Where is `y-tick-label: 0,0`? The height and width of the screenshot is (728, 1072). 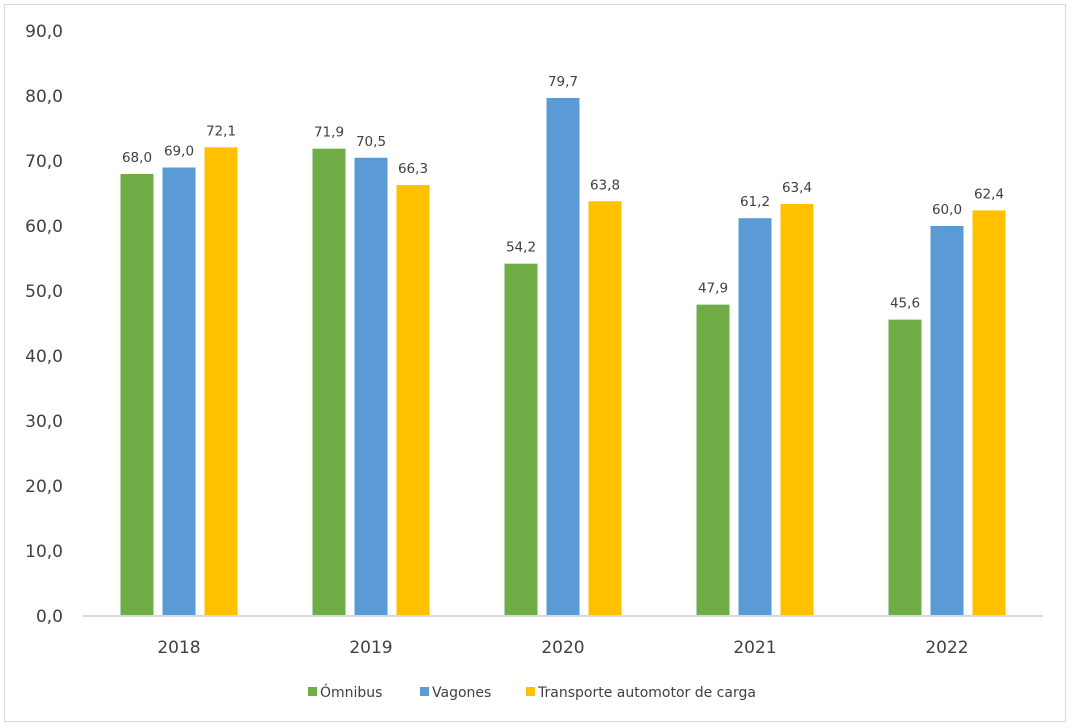
y-tick-label: 0,0 is located at coordinates (49, 617).